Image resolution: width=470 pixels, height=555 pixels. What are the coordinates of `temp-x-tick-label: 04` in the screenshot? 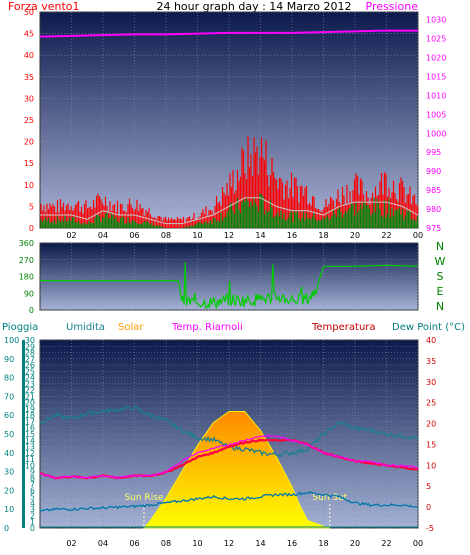 It's located at (103, 543).